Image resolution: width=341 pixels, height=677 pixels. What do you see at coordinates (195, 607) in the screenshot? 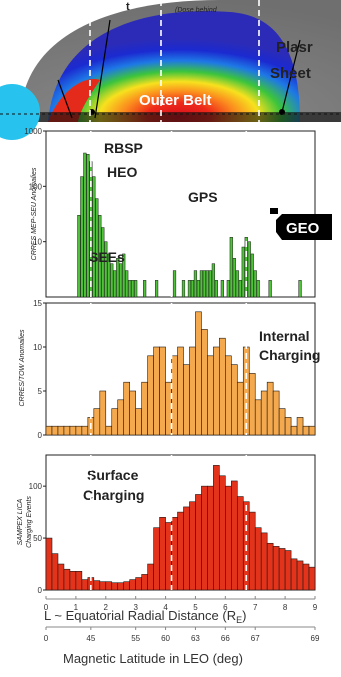
I see `x-tick-label: 5` at bounding box center [195, 607].